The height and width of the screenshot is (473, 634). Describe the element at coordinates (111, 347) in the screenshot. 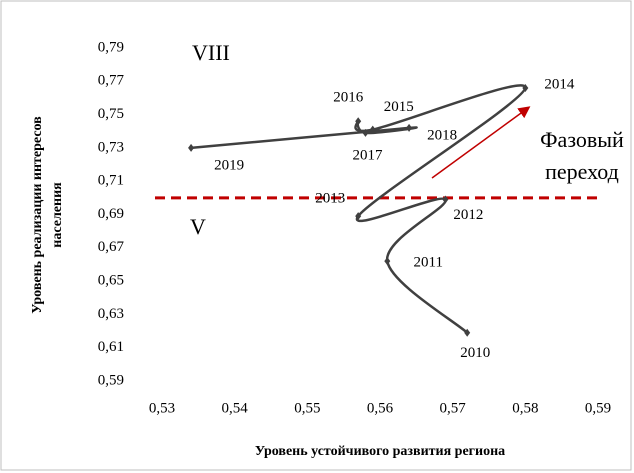

I see `y-tick-label: 0,61` at that location.